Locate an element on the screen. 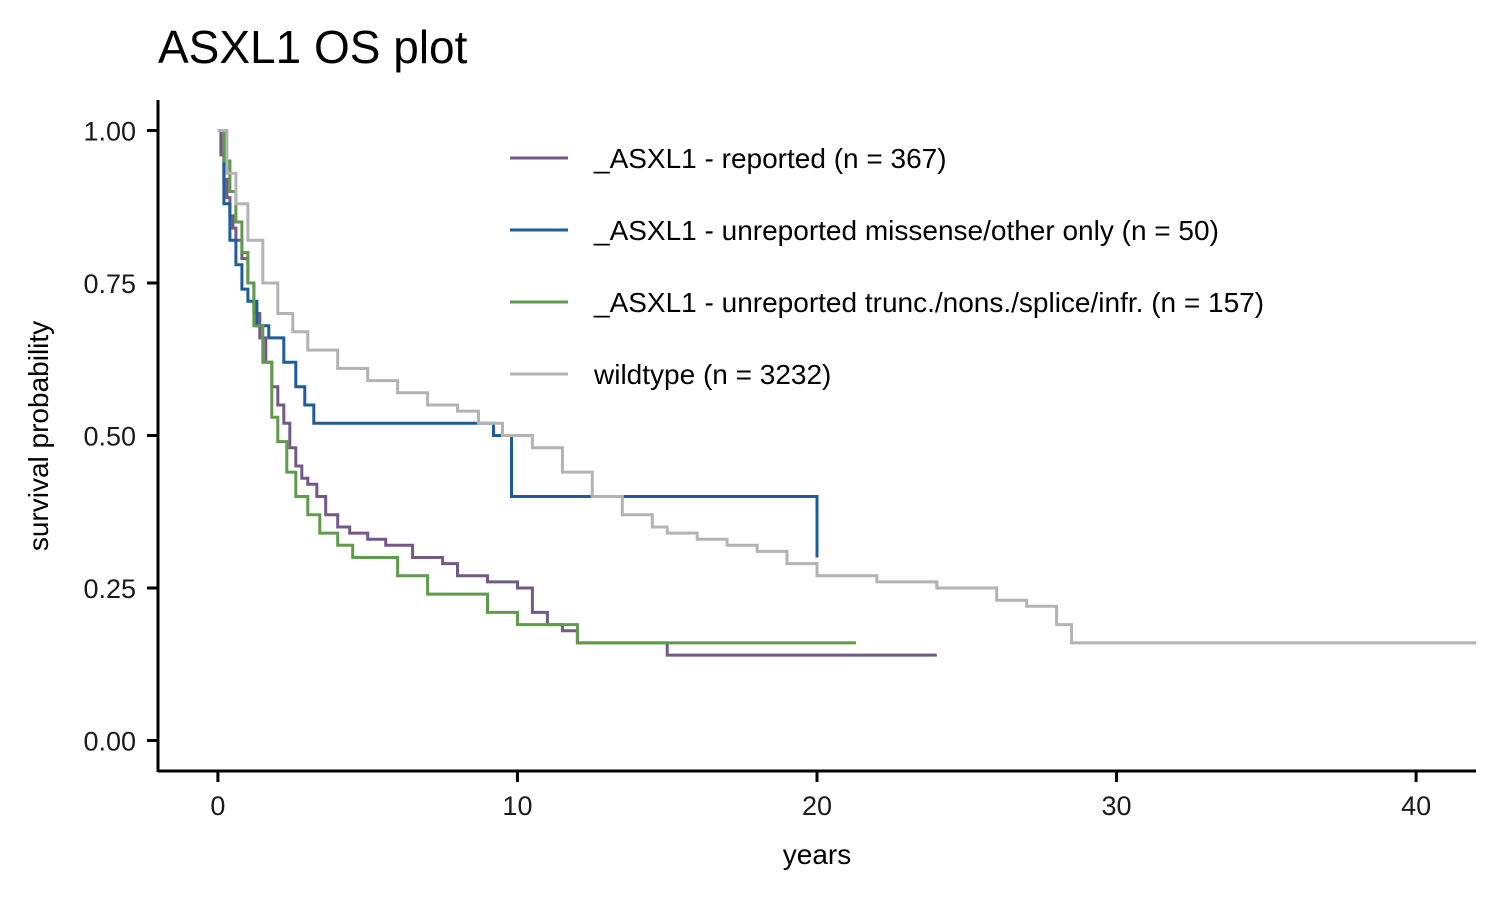 This screenshot has width=1500, height=900. x-axis-ticks: 0 10 20 30 40 is located at coordinates (820, 796).